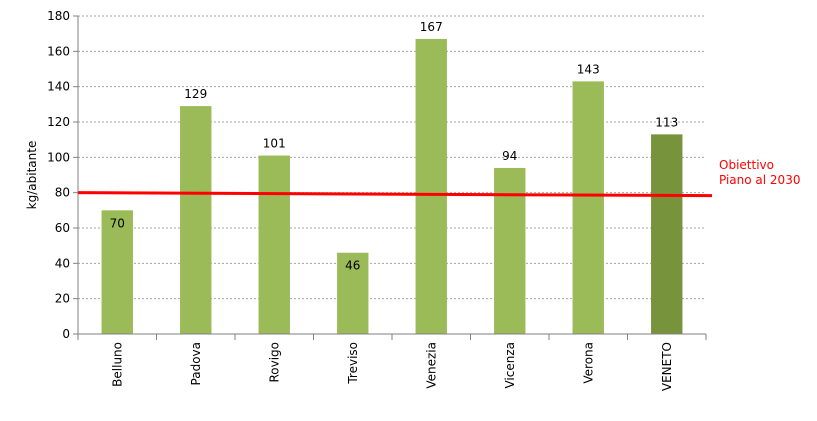 The width and height of the screenshot is (817, 421). What do you see at coordinates (58, 51) in the screenshot?
I see `y-tick-label: 160` at bounding box center [58, 51].